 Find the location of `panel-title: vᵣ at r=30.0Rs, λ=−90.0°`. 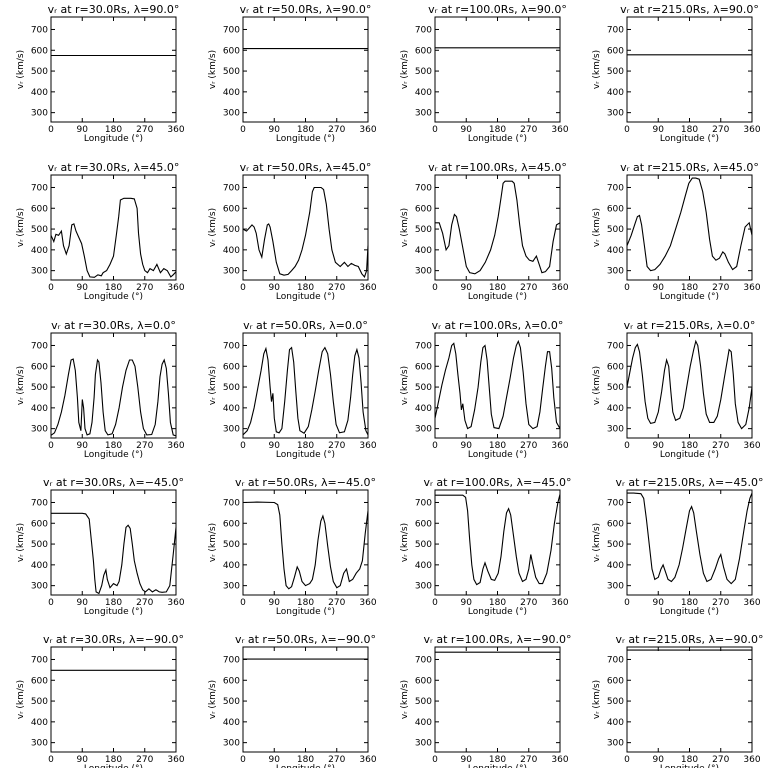

panel-title: vᵣ at r=30.0Rs, λ=−90.0° is located at coordinates (113, 639).